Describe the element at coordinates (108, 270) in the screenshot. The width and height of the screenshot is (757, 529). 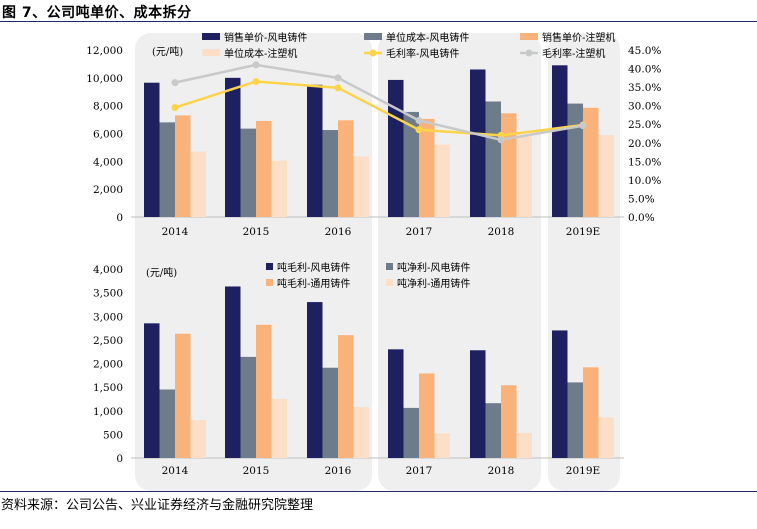
I see `bottom-y-tick-label: 4,000` at that location.